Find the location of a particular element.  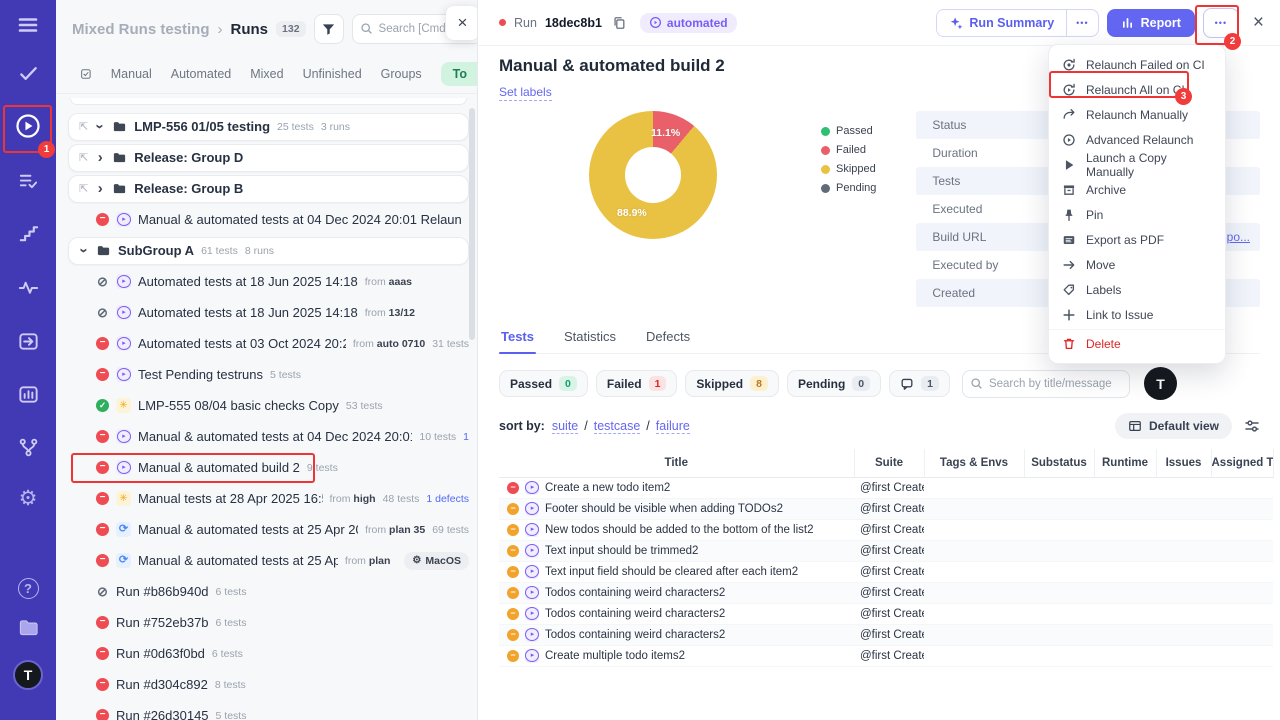

import-icon is located at coordinates (28, 341).